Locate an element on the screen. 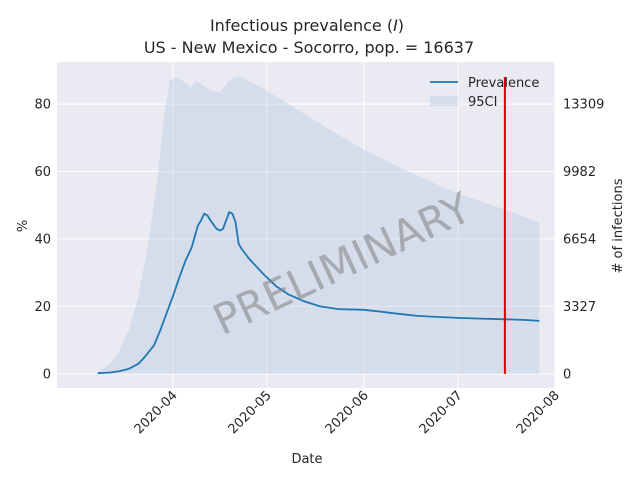  y-axis-left-label: % is located at coordinates (23, 226).